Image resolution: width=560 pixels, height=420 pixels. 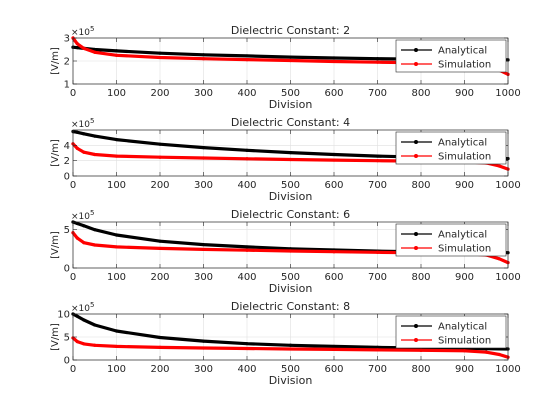 What do you see at coordinates (291, 288) in the screenshot?
I see `x-axis-label: Division` at bounding box center [291, 288].